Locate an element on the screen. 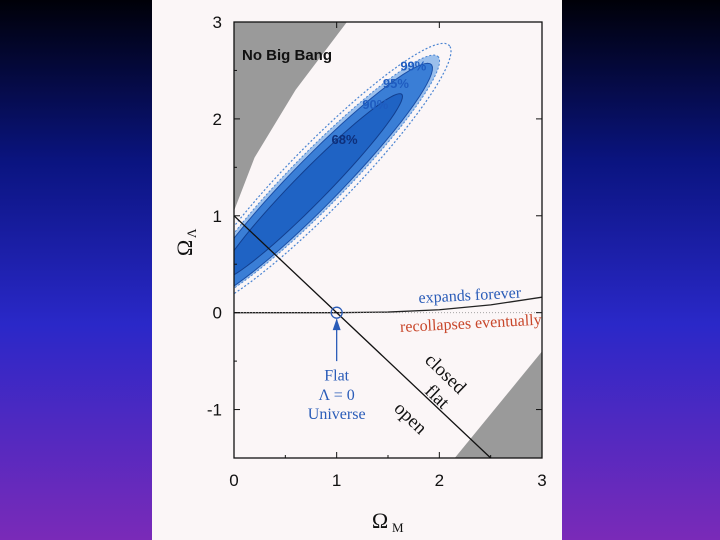  y-axis-label-group: ΩΛ is located at coordinates (185, 242).